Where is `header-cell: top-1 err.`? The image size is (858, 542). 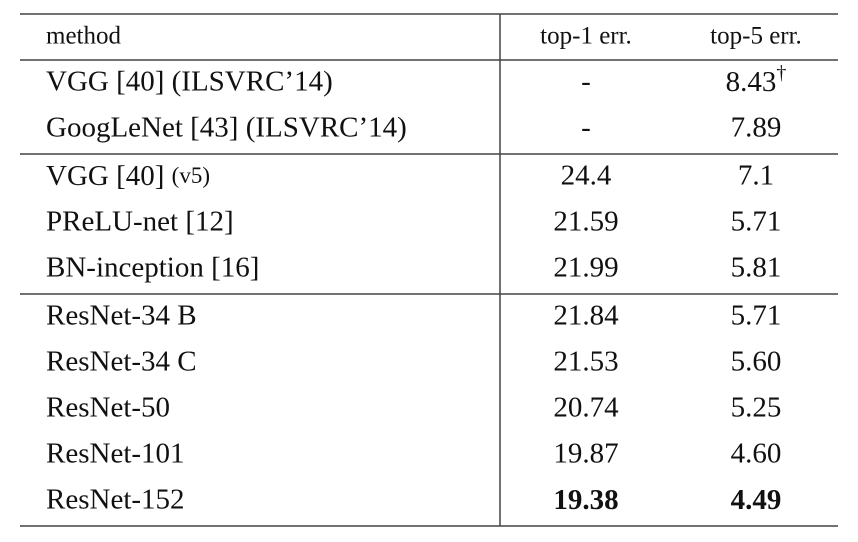 header-cell: top-1 err. is located at coordinates (586, 36).